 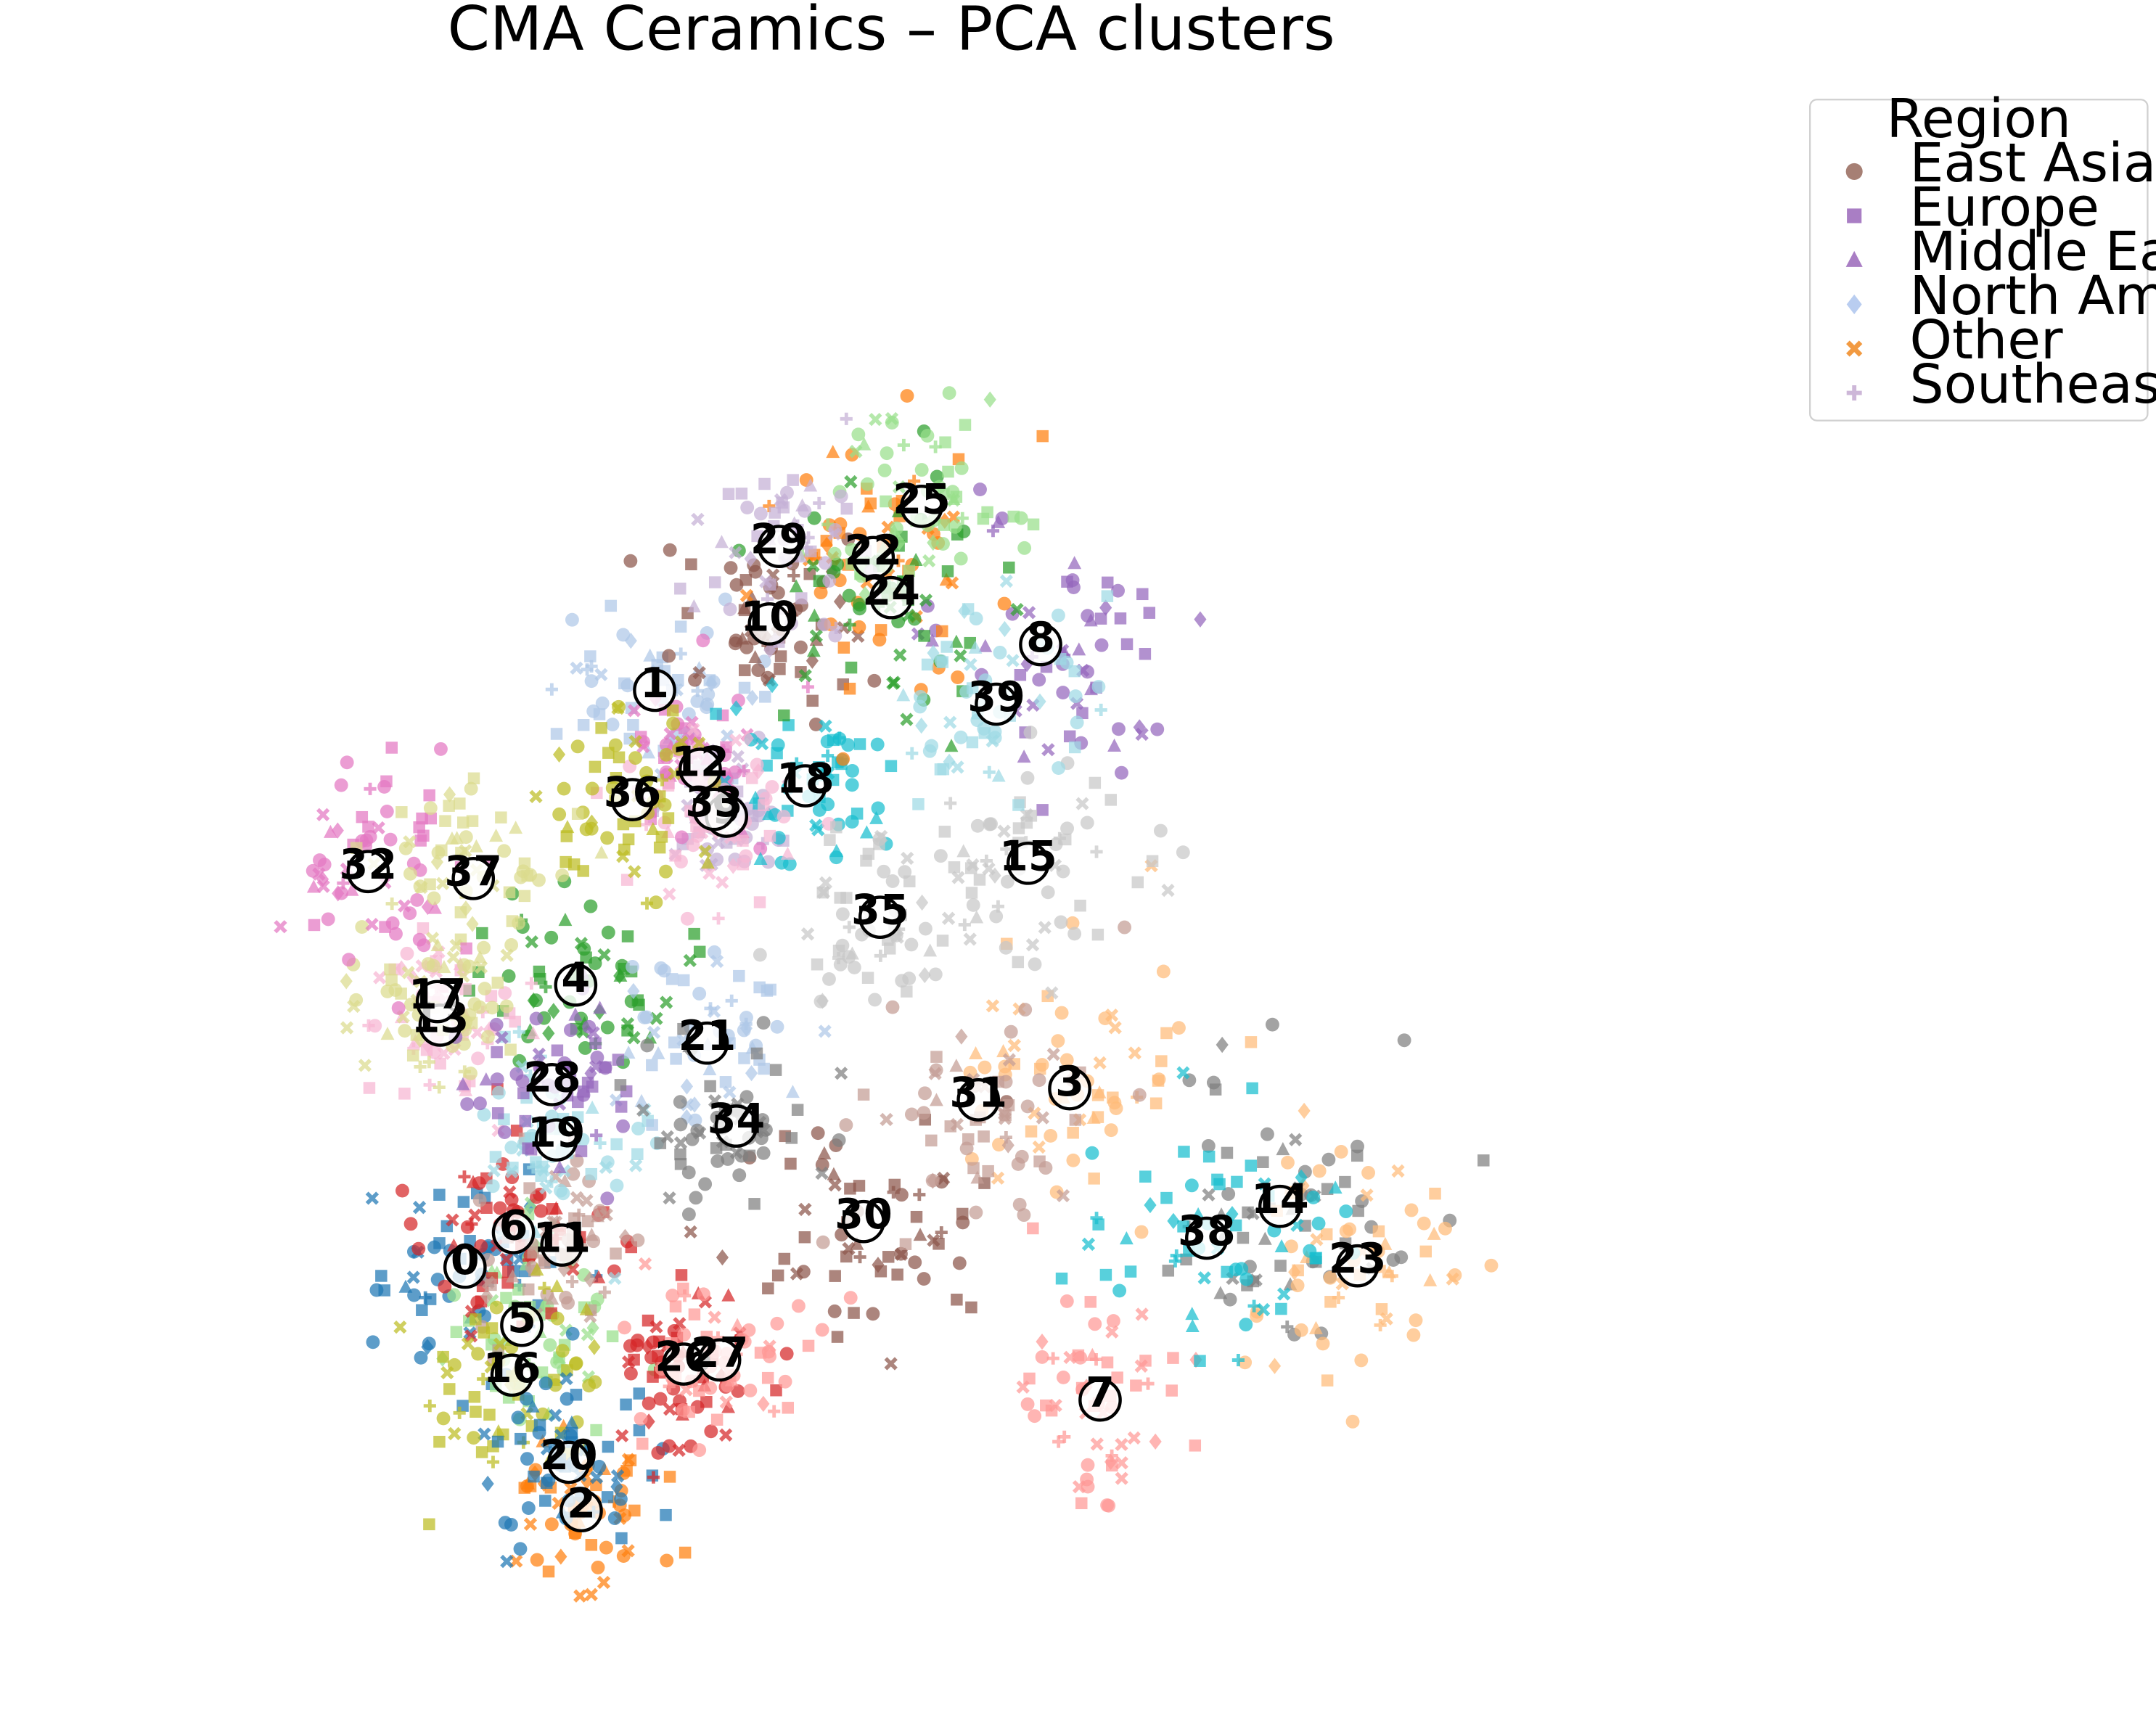 What do you see at coordinates (880, 913) in the screenshot?
I see `cluster-label-35: 35` at bounding box center [880, 913].